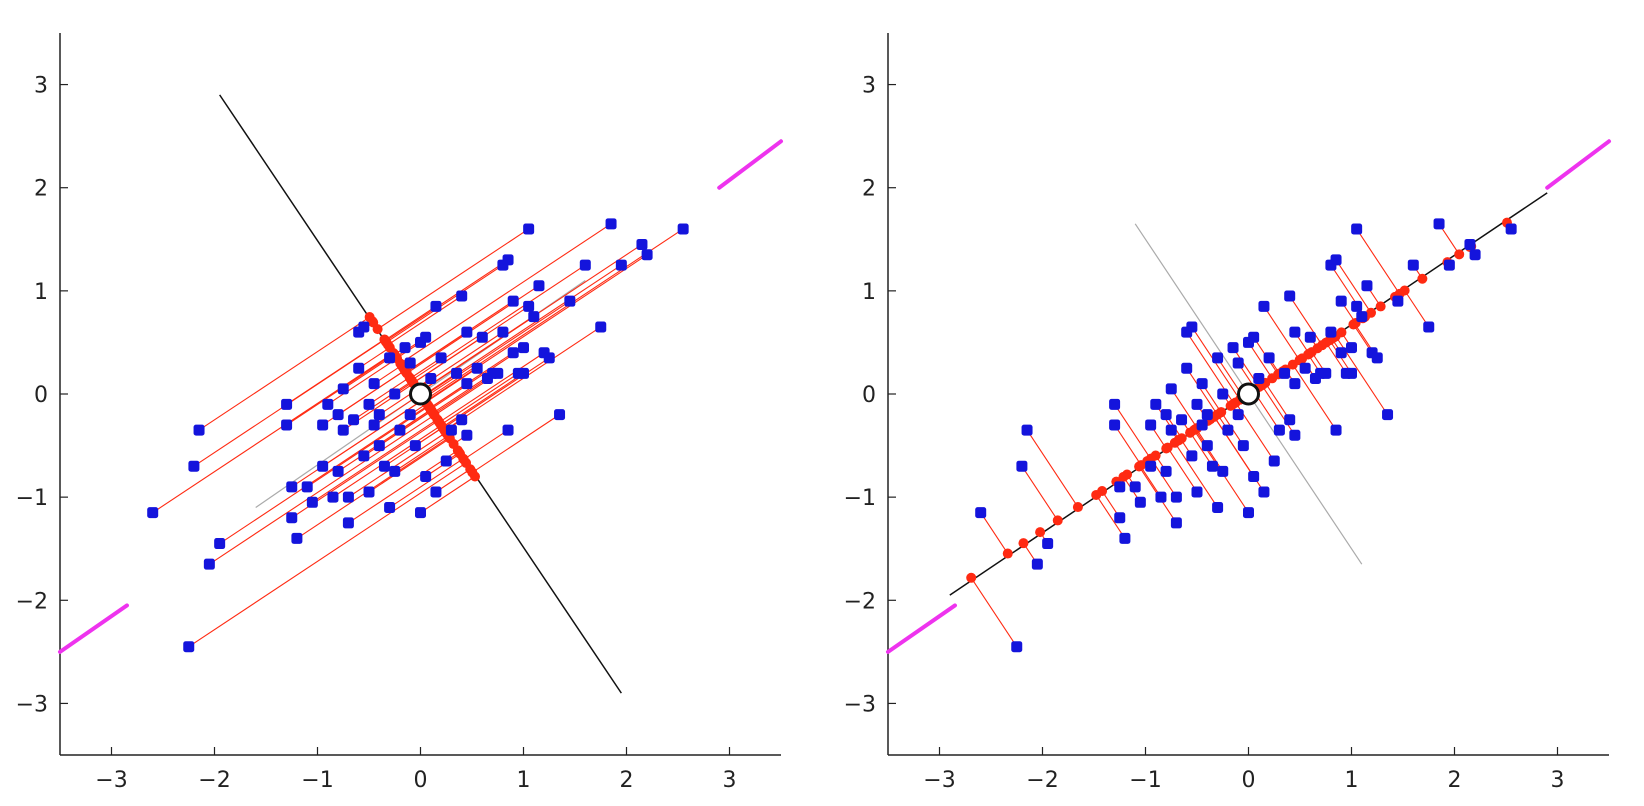  What do you see at coordinates (41, 189) in the screenshot?
I see `y-tick-label: 2` at bounding box center [41, 189].